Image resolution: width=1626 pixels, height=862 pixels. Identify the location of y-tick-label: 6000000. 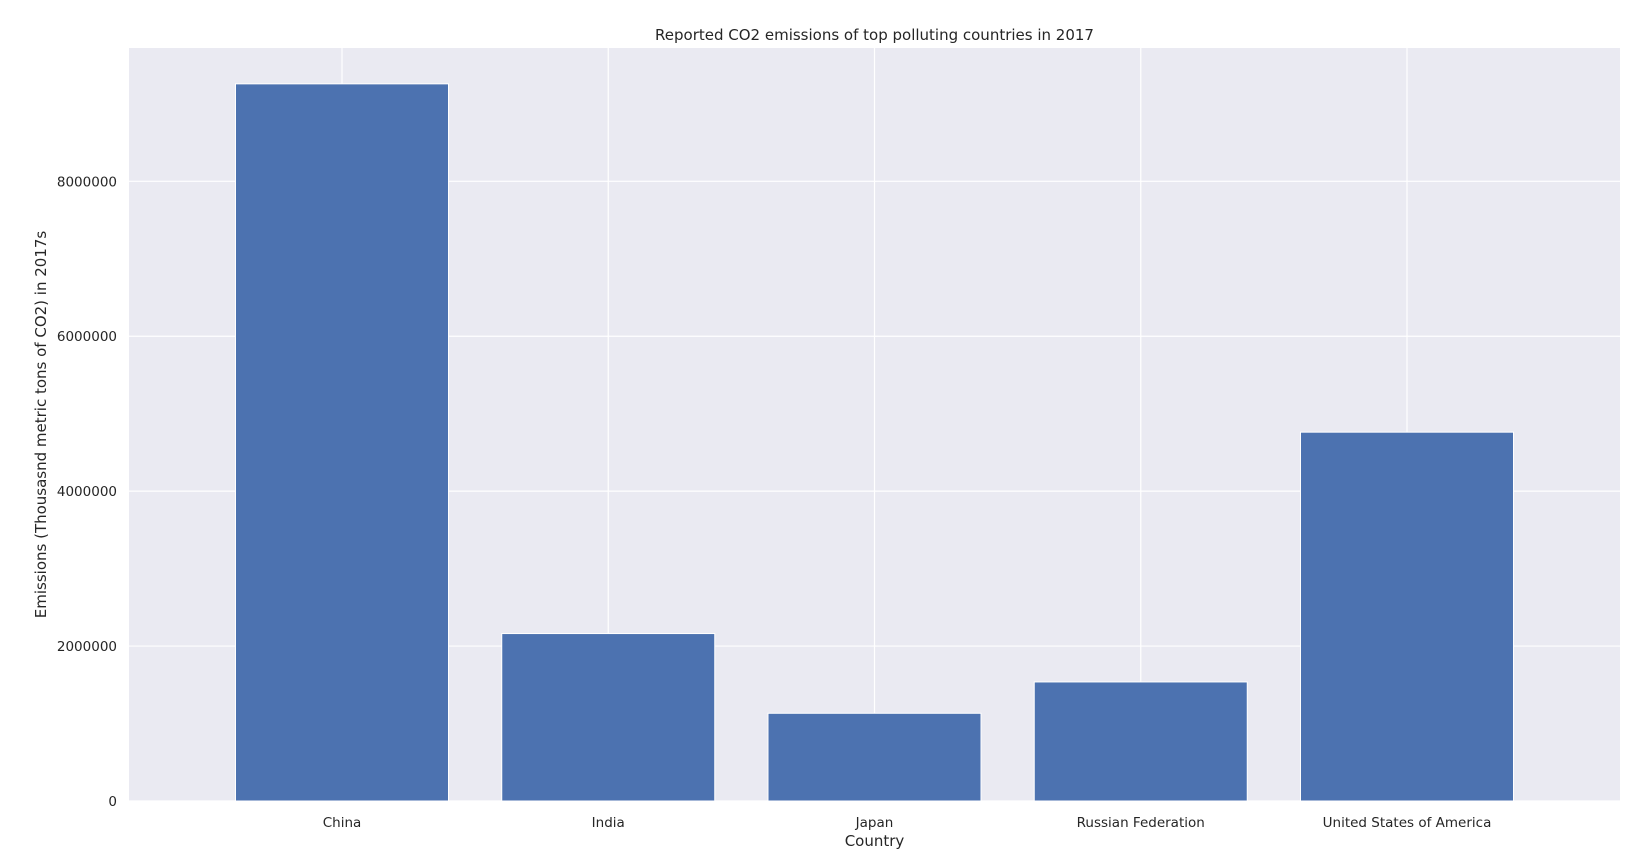
(87, 337).